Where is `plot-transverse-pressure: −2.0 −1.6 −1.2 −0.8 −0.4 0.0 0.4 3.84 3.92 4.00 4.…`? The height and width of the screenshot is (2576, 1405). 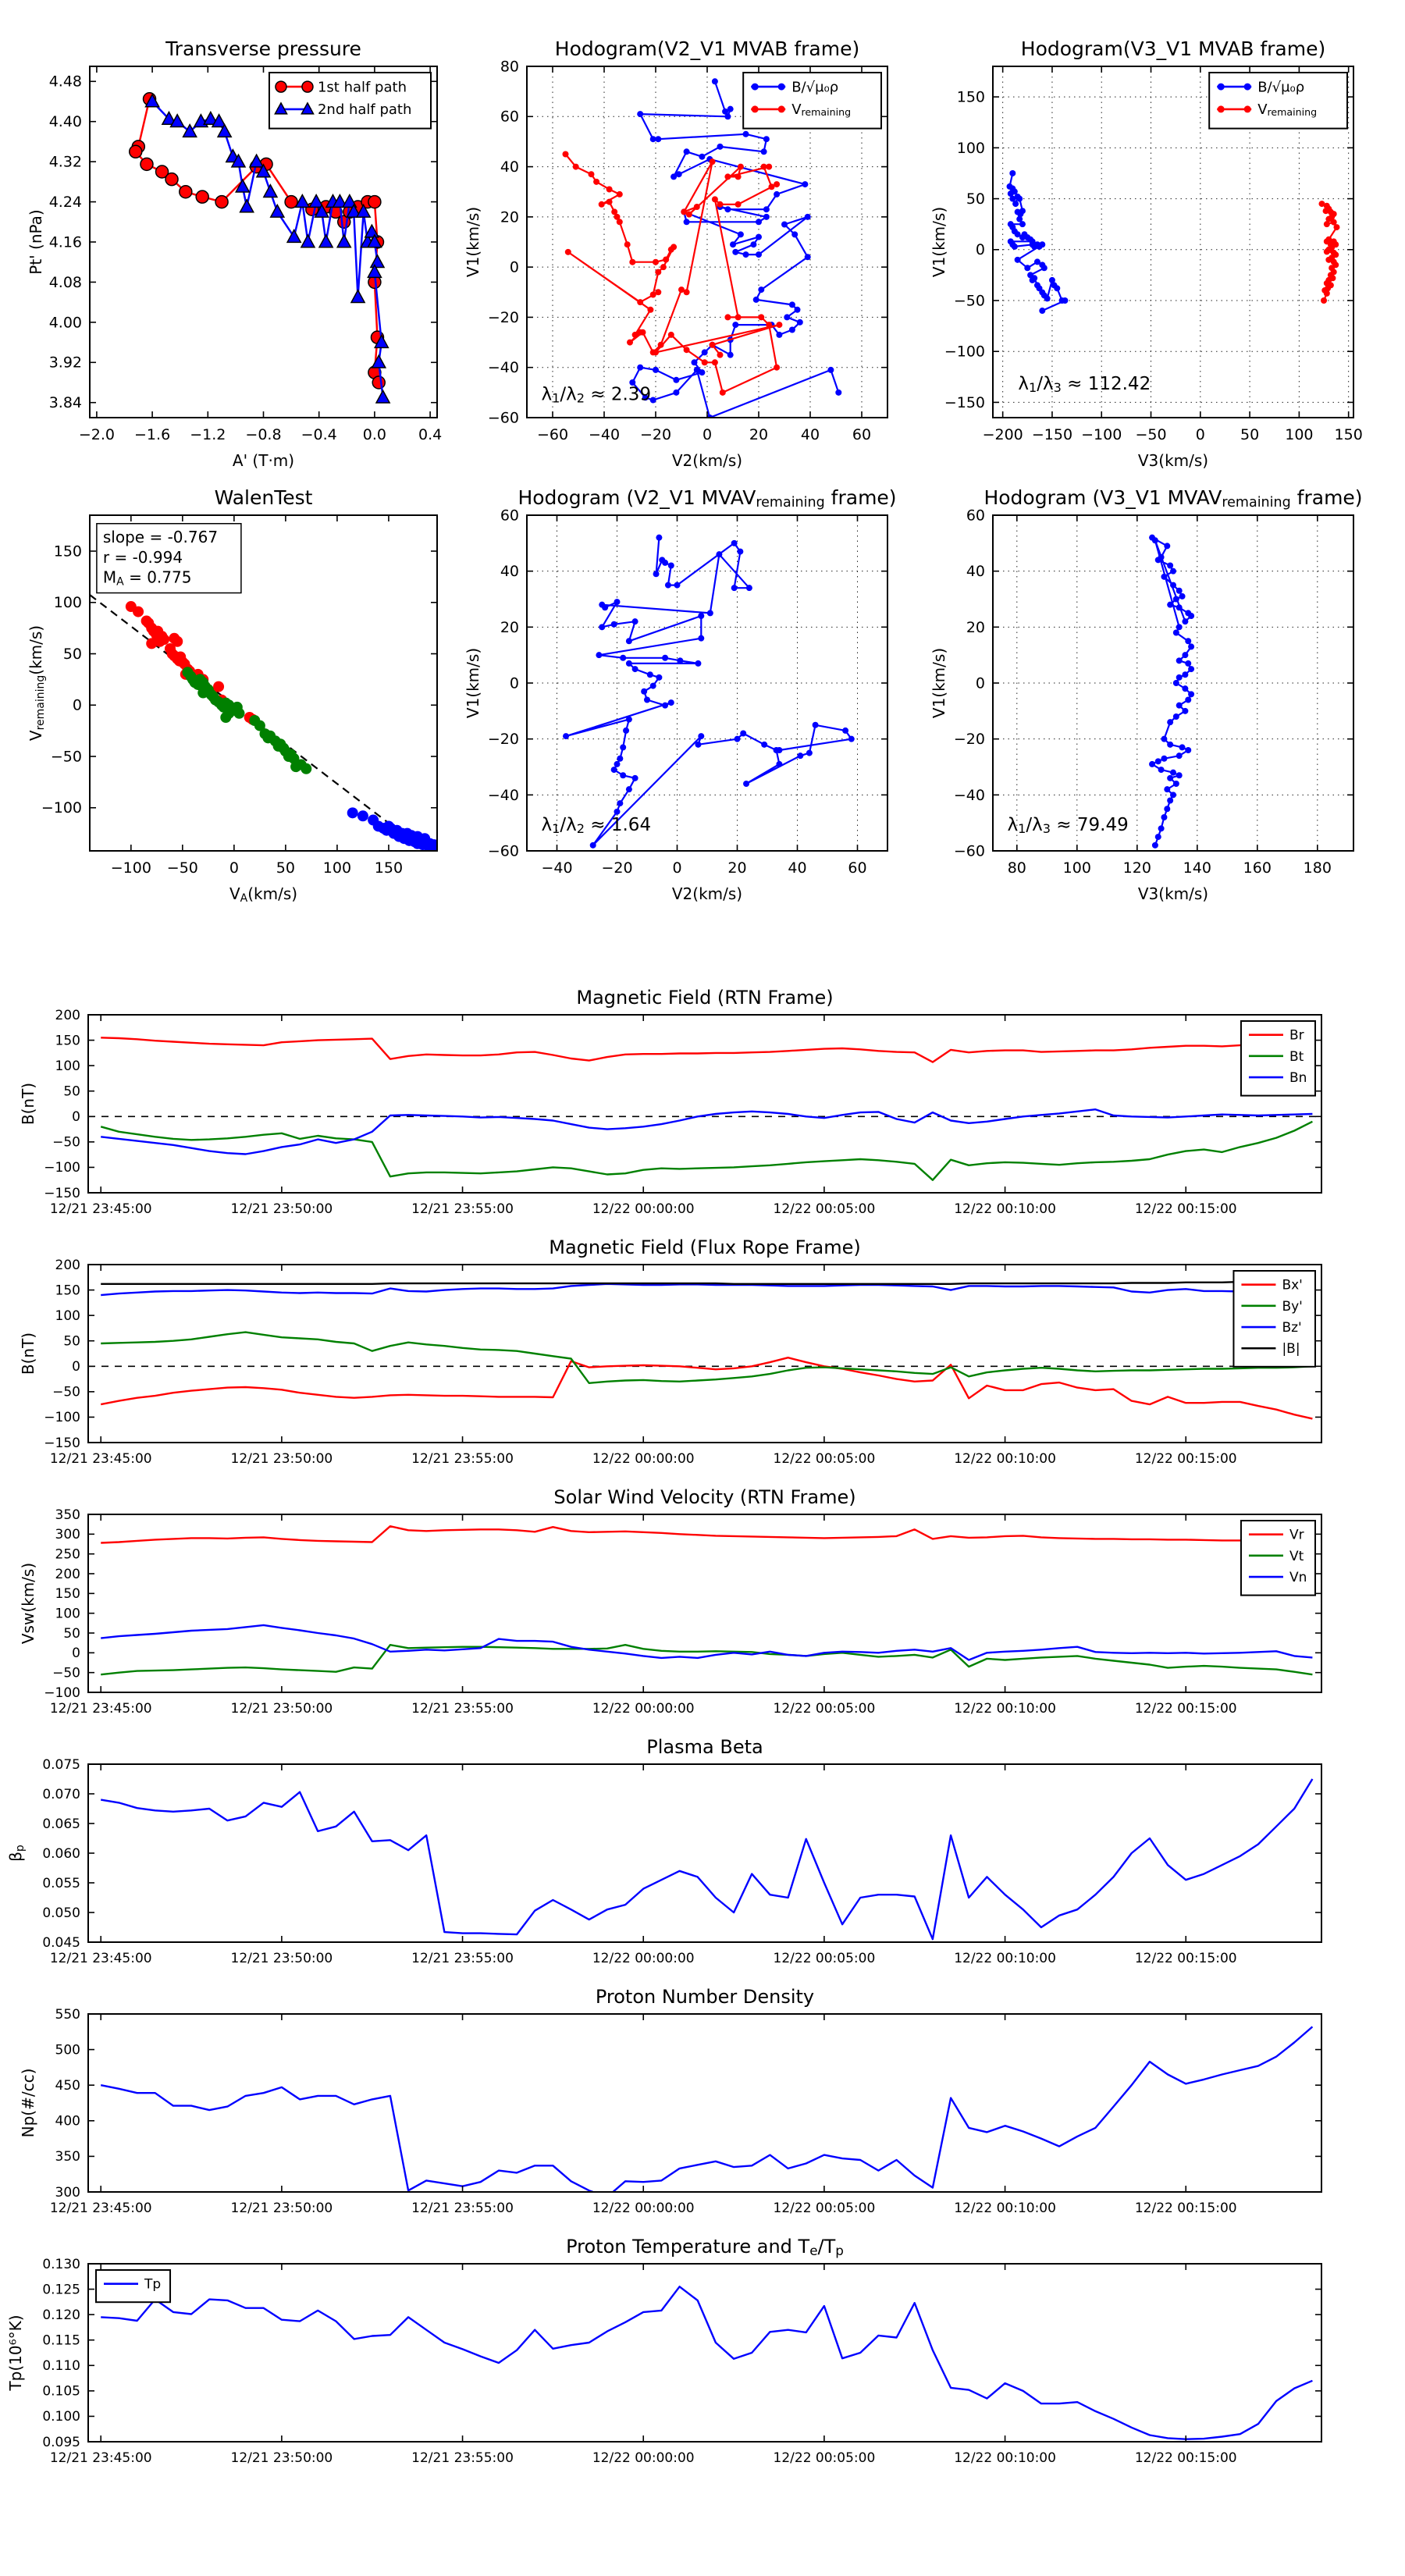 plot-transverse-pressure: −2.0 −1.6 −1.2 −0.8 −0.4 0.0 0.4 3.84 3.92 4.00 4.… is located at coordinates (235, 253).